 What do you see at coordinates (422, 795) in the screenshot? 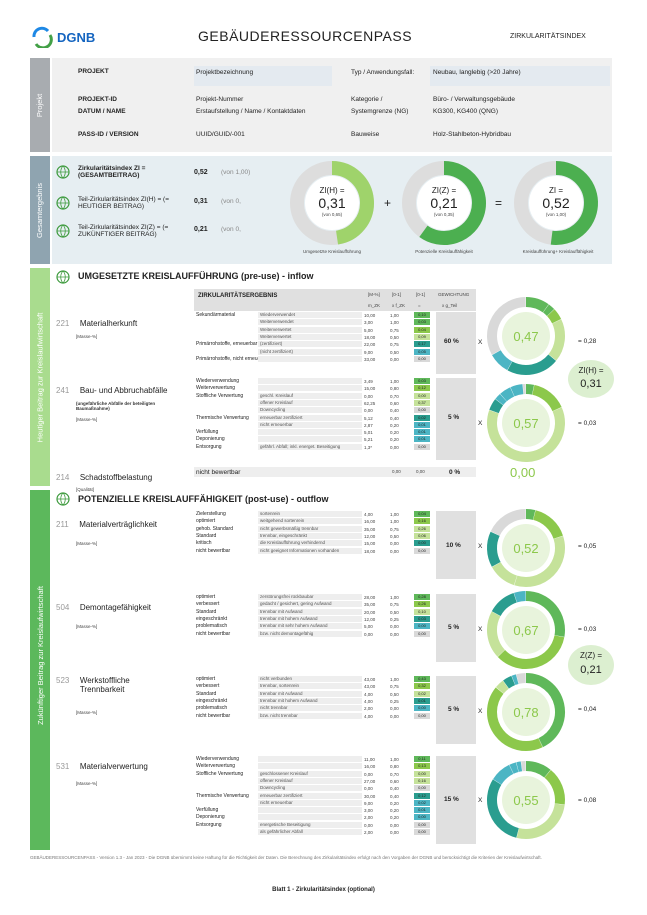
I see `row-result: 0,12` at bounding box center [422, 795].